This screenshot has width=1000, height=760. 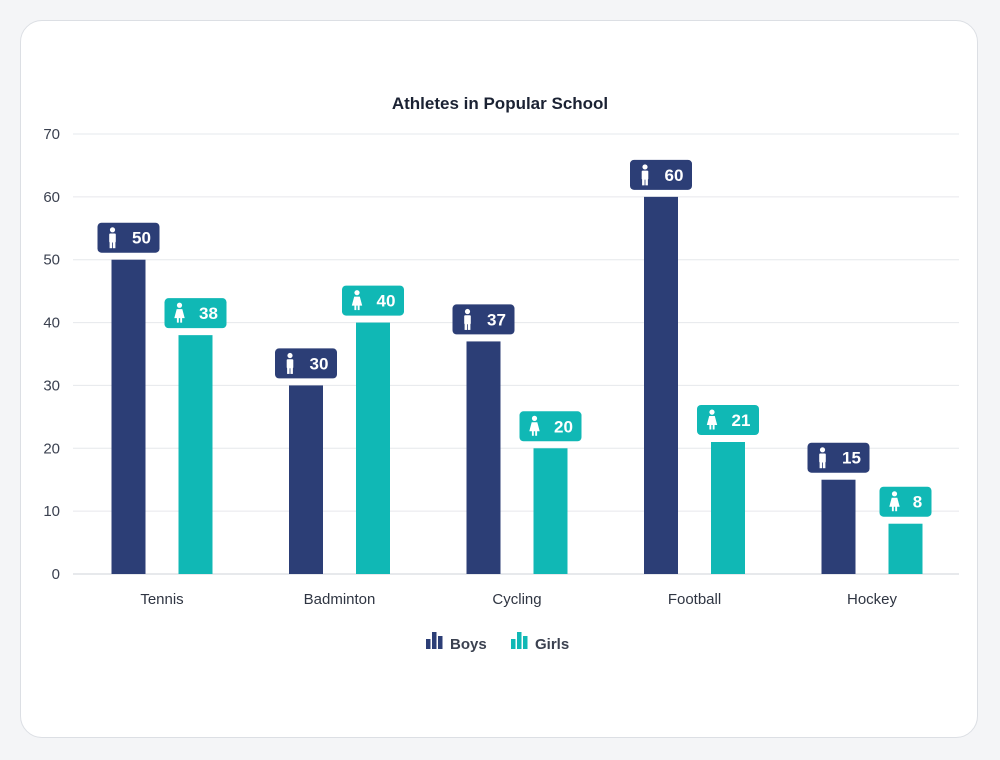 What do you see at coordinates (905, 548) in the screenshot?
I see `bar-girls-hockey` at bounding box center [905, 548].